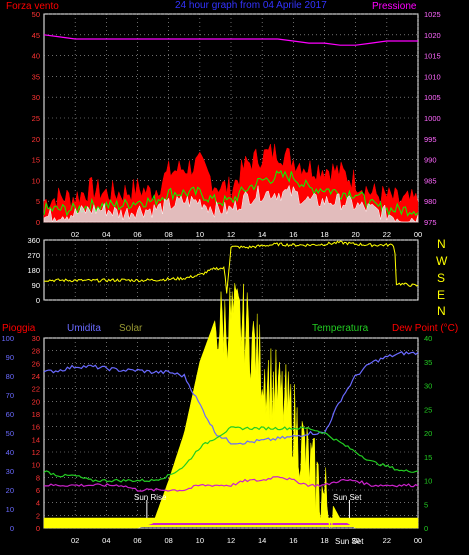 The width and height of the screenshot is (469, 555). What do you see at coordinates (38, 222) in the screenshot?
I see `wind-tick-label: 0` at bounding box center [38, 222].